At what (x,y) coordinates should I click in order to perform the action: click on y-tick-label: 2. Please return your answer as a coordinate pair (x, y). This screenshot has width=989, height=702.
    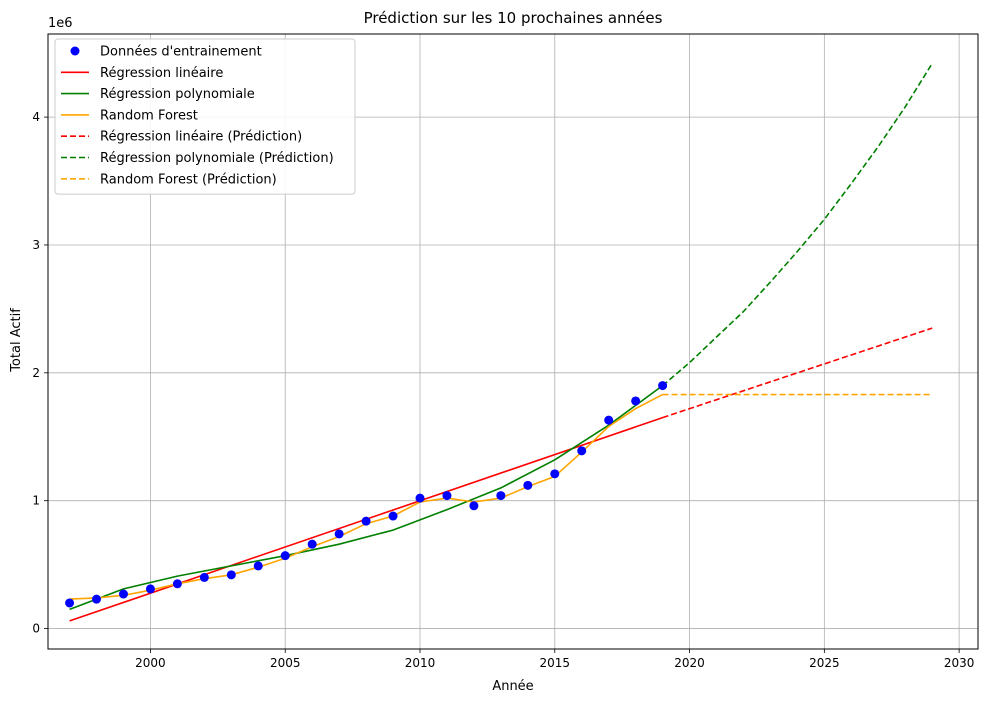
    Looking at the image, I should click on (36, 373).